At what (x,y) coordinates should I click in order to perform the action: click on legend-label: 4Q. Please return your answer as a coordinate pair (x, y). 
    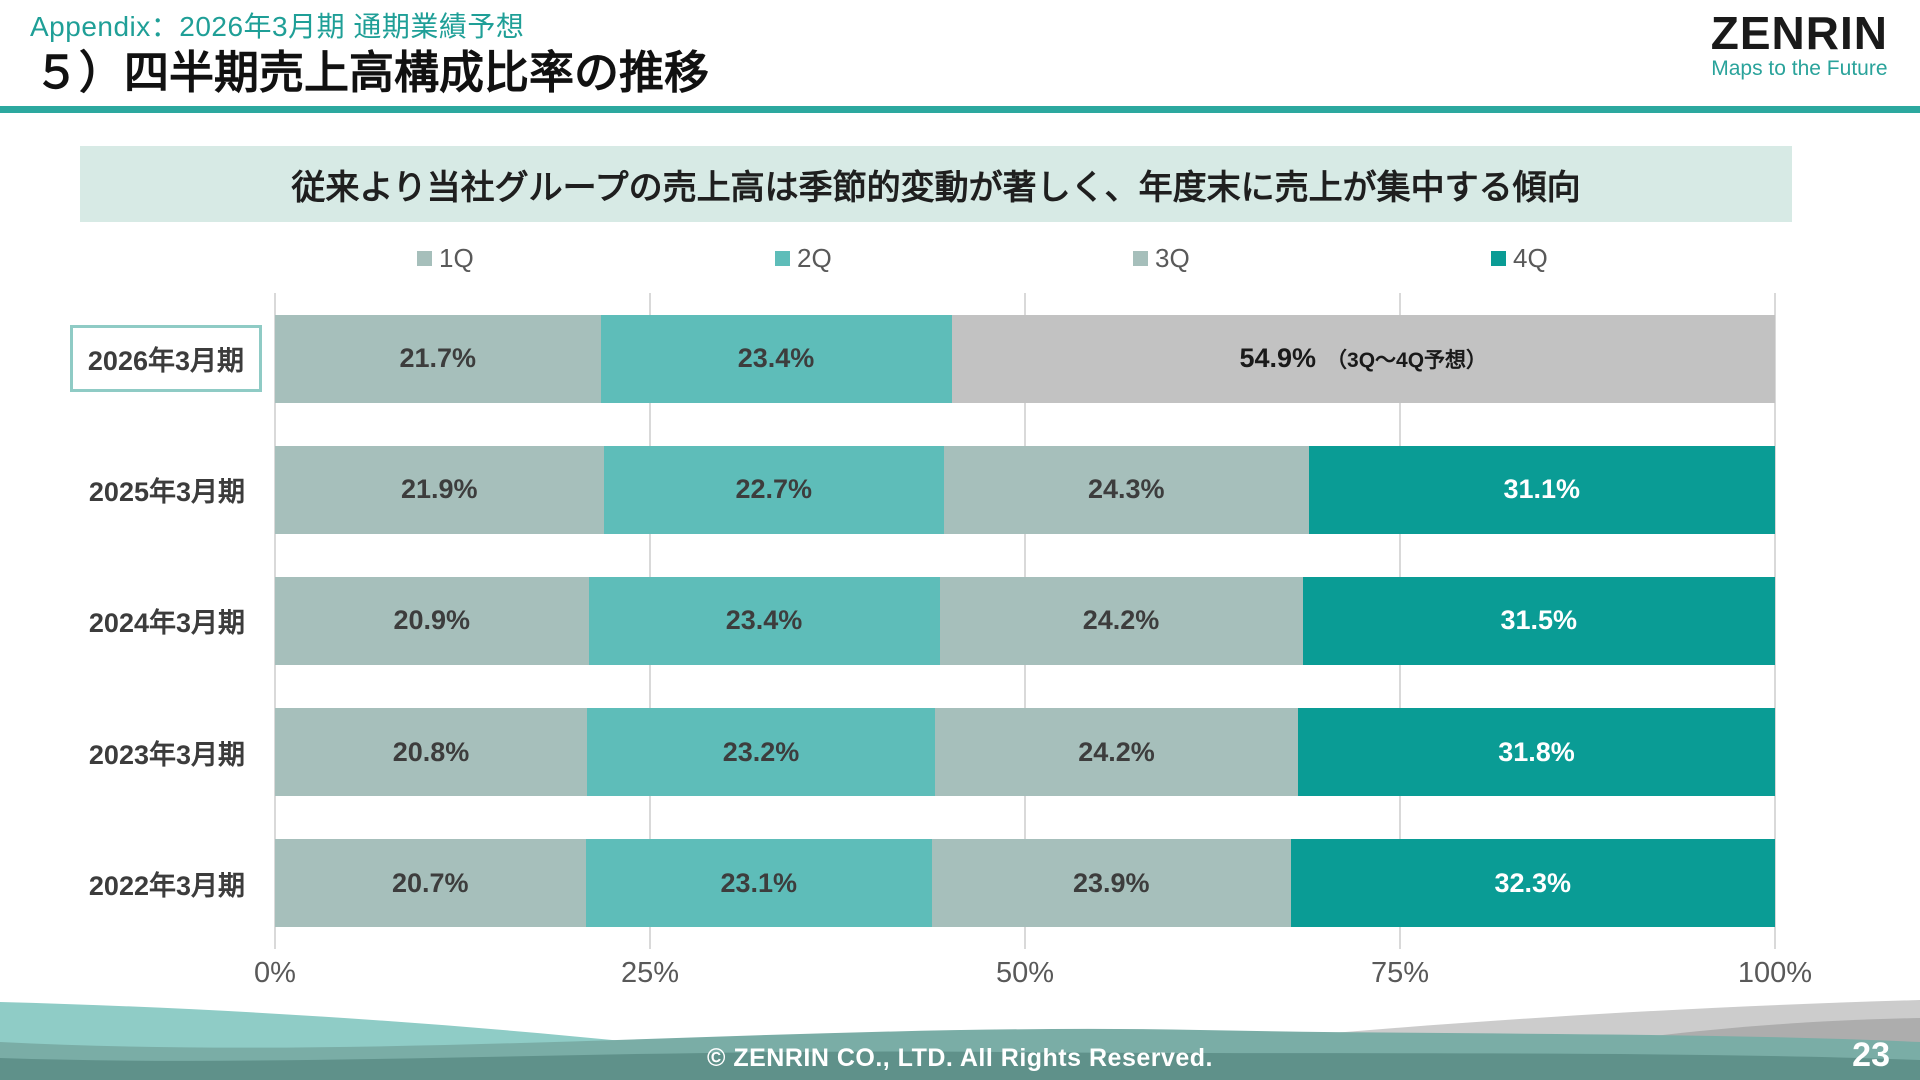
    Looking at the image, I should click on (1530, 258).